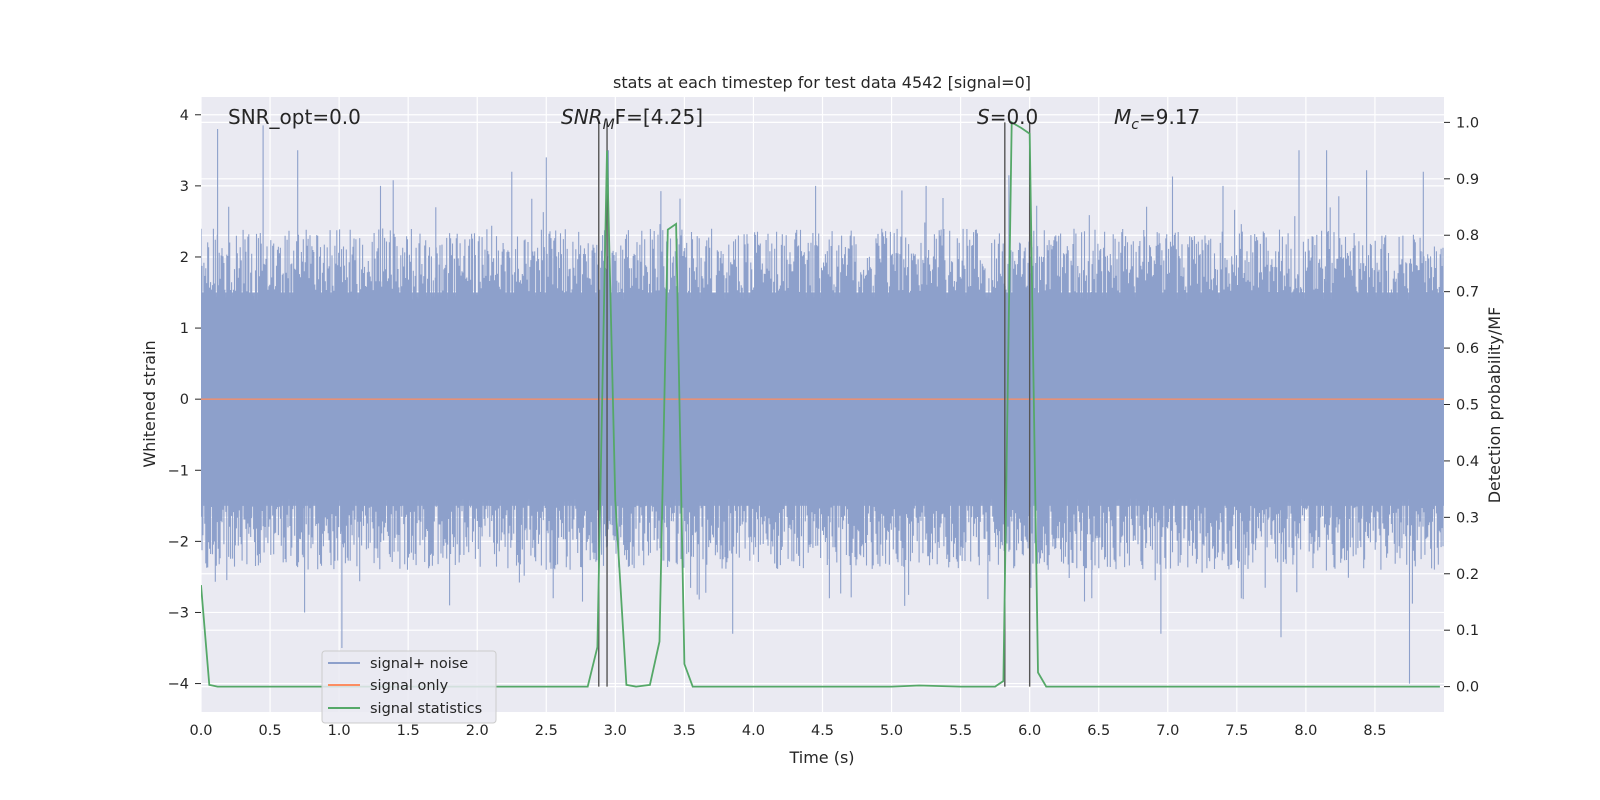 This screenshot has width=1600, height=800. What do you see at coordinates (1467, 349) in the screenshot?
I see `y-right-tick-label: 0.6` at bounding box center [1467, 349].